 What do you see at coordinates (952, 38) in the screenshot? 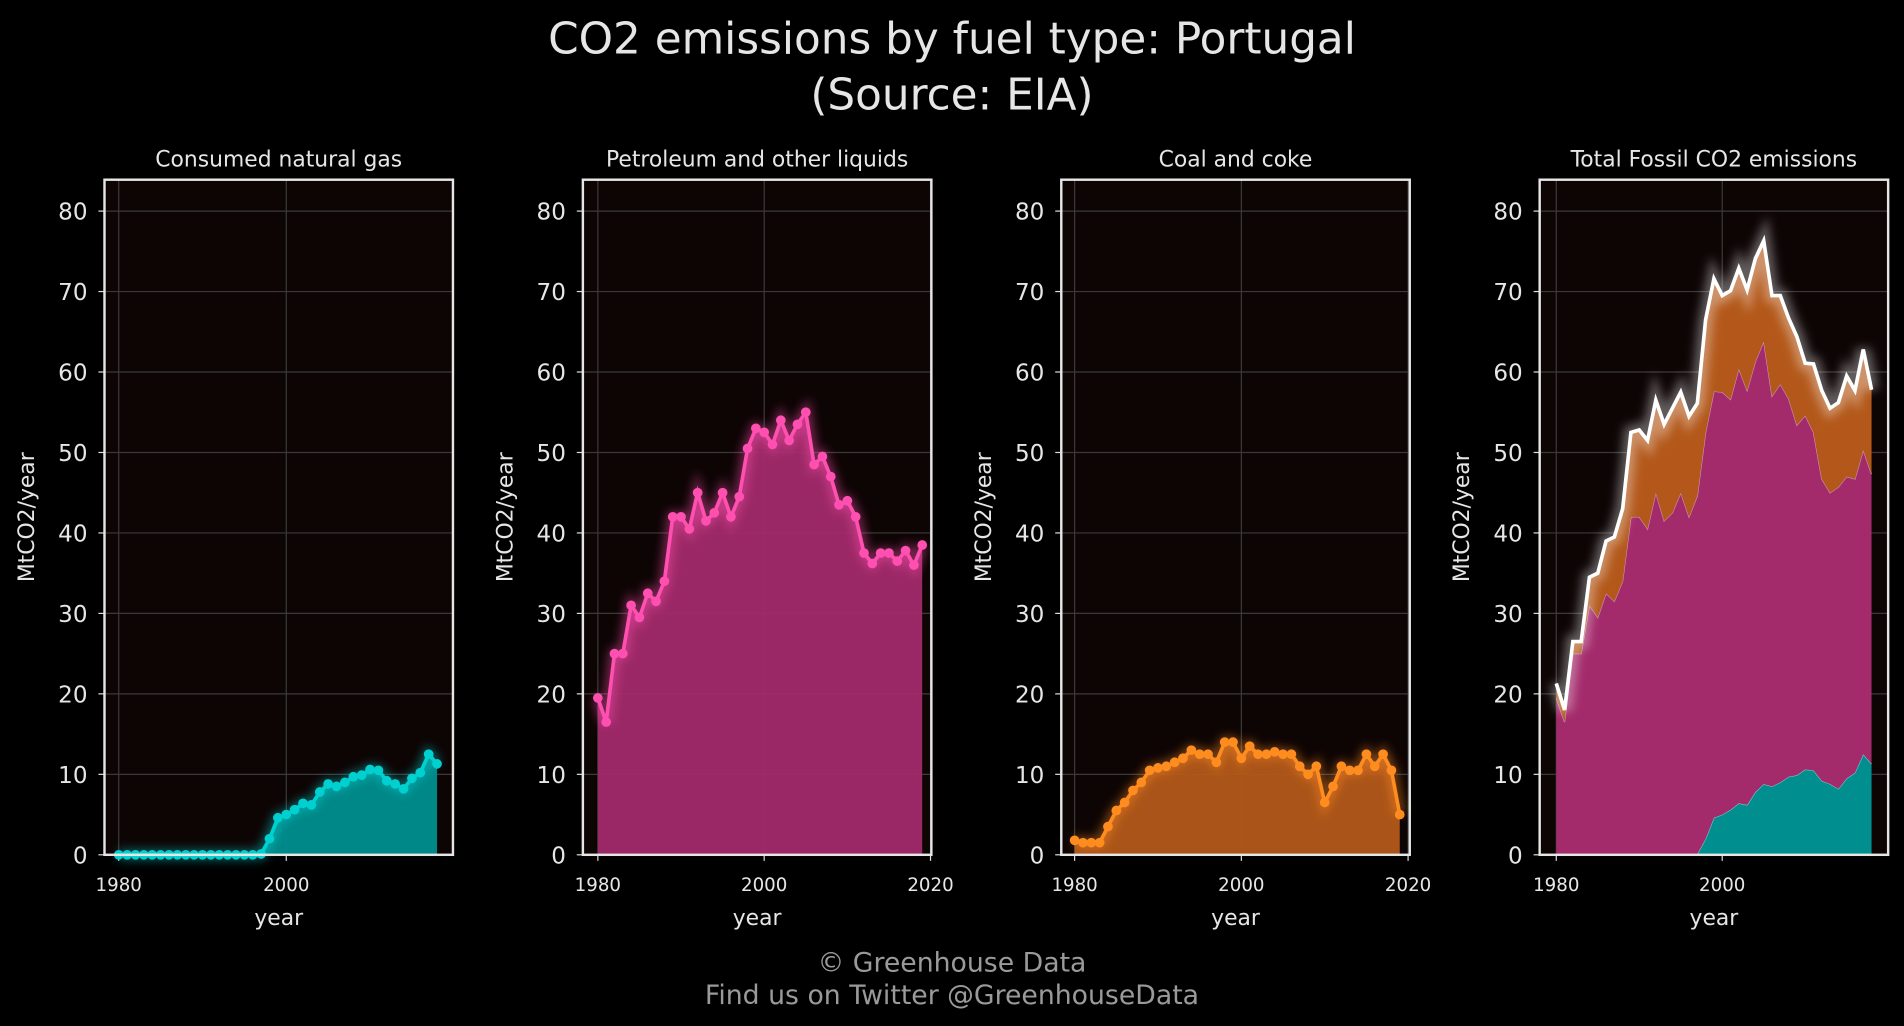
I see `title: CO2 emissions by fuel type: Portugal` at bounding box center [952, 38].